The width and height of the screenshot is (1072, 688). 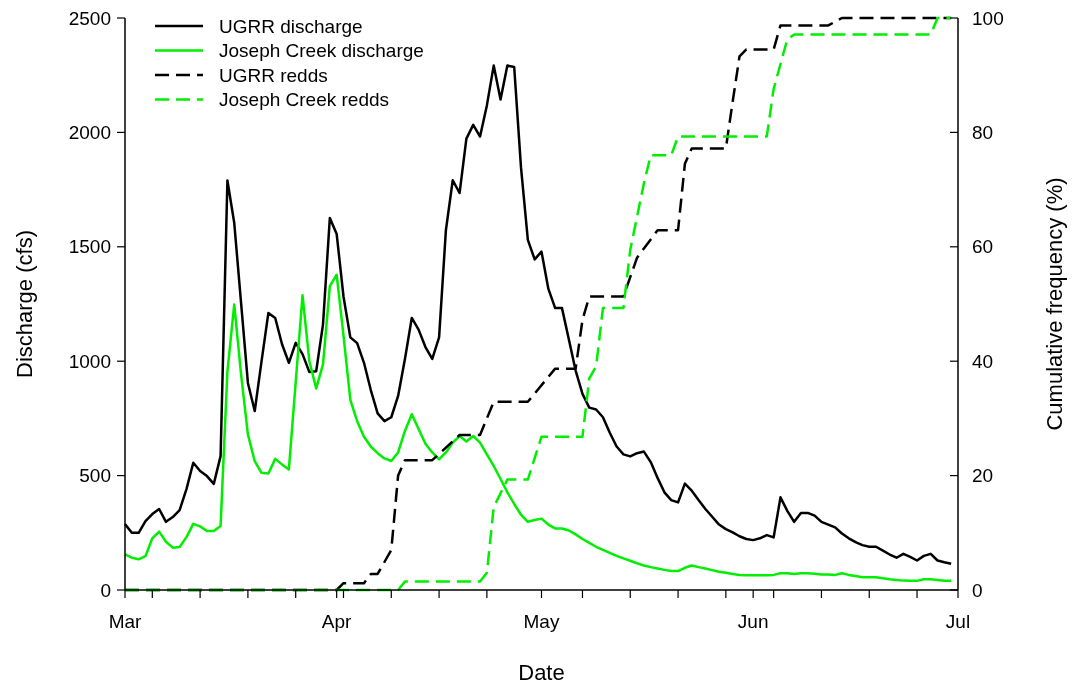 I want to click on x-tick-label: Jul, so click(x=958, y=621).